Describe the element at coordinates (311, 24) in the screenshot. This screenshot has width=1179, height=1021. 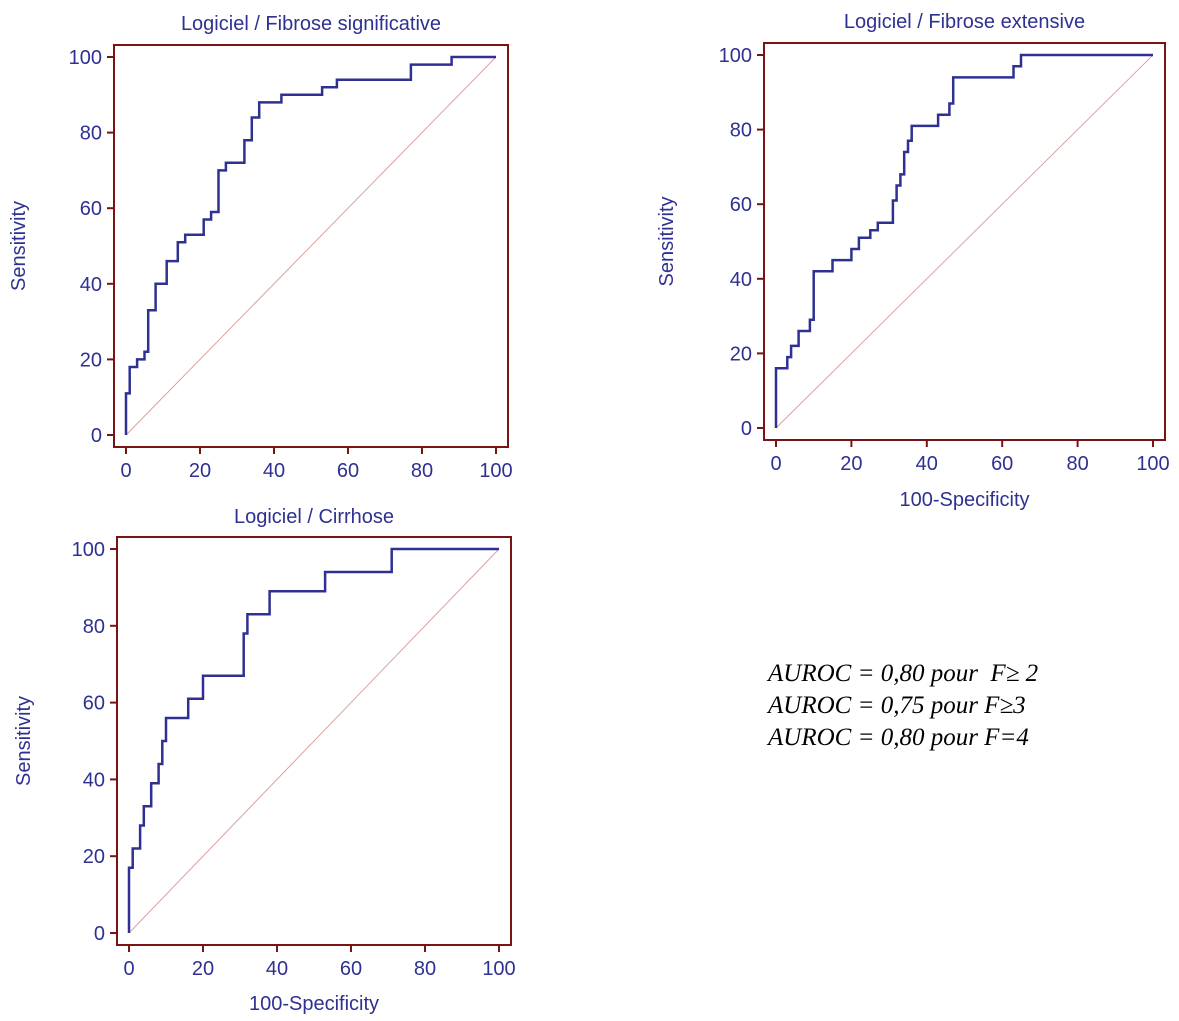
I see `chart-0-title: Logiciel / Fibrose significative` at that location.